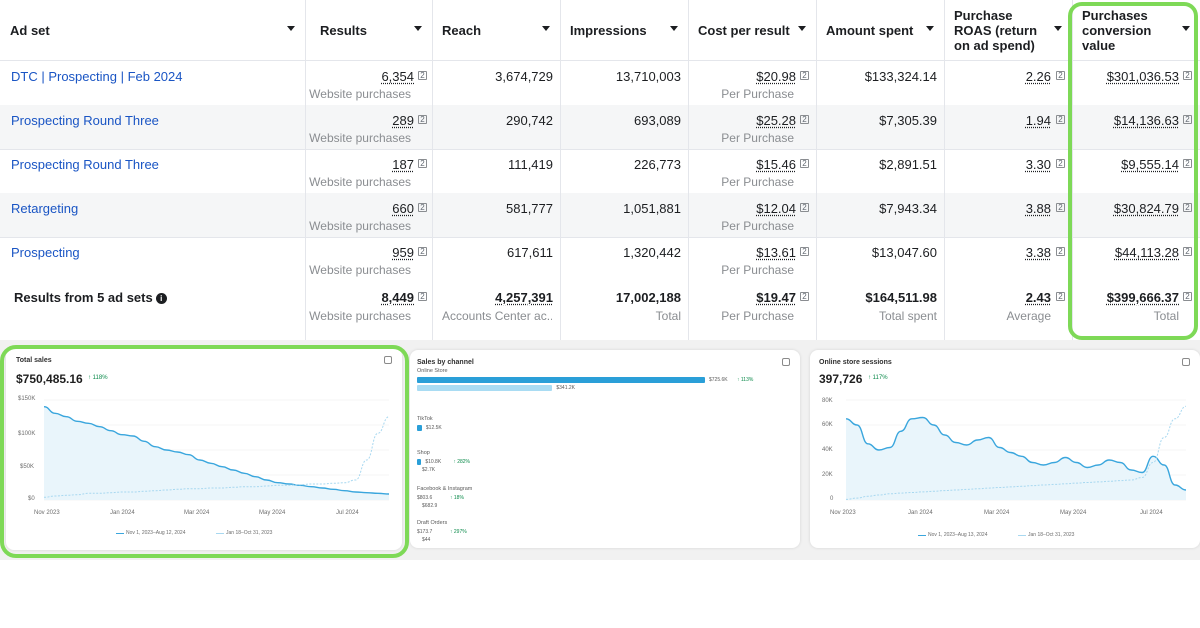  What do you see at coordinates (958, 535) in the screenshot?
I see `legend-label: Nov 1, 2023–Aug 13, 2024` at bounding box center [958, 535].